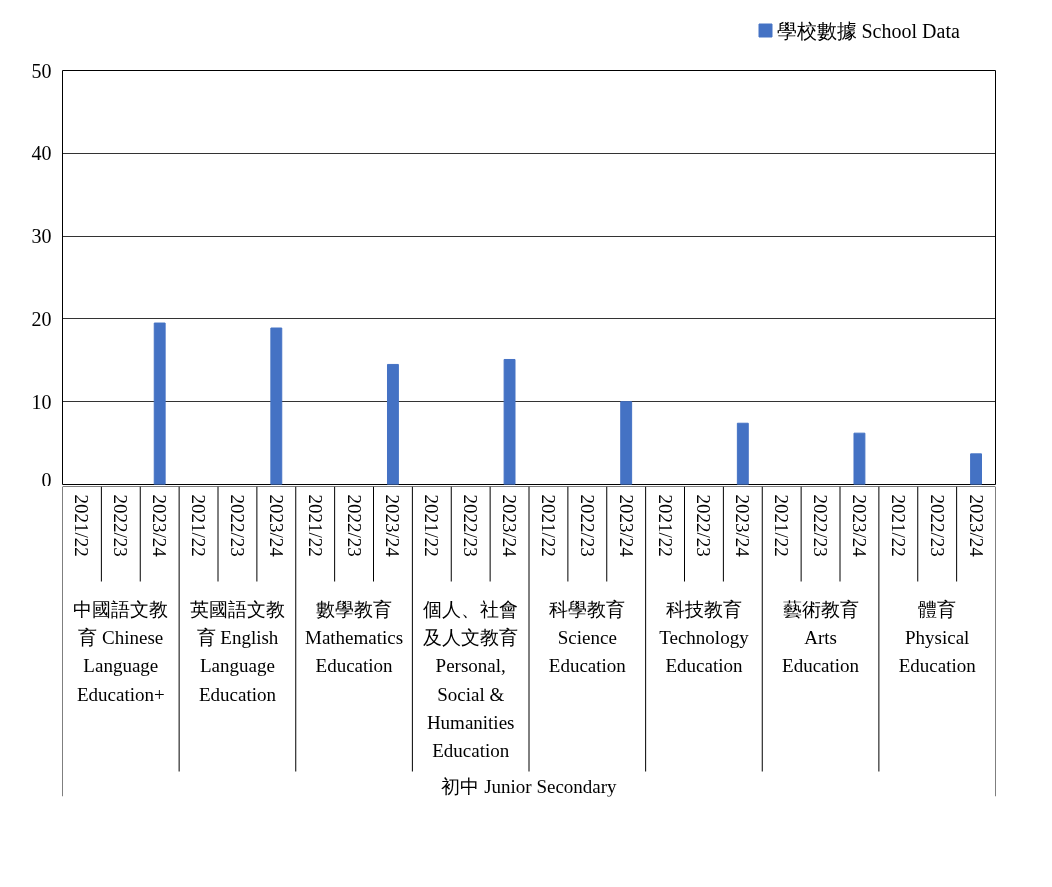 The image size is (1052, 887). I want to click on legend-label: 學校數據 School Data, so click(868, 30).